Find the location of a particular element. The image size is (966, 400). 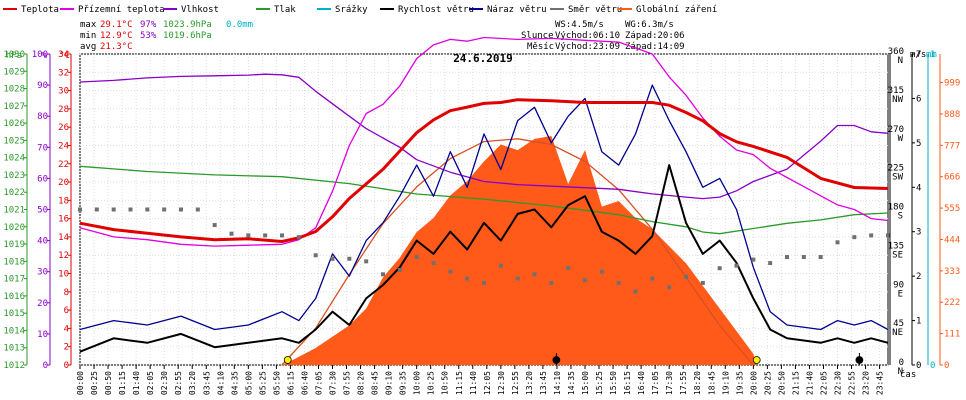

axis-temp-label-12: 24 is located at coordinates (63, 146).